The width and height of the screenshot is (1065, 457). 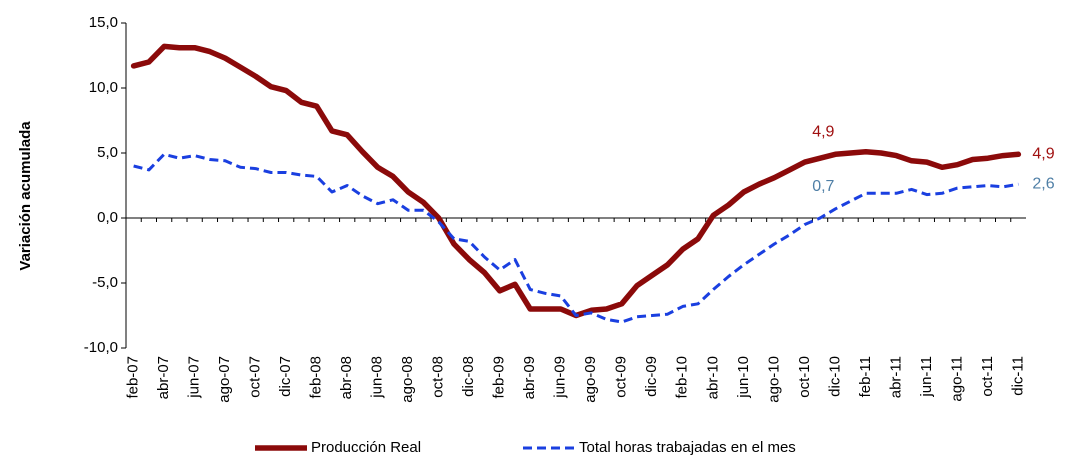 What do you see at coordinates (823, 186) in the screenshot?
I see `data-label: 0,7` at bounding box center [823, 186].